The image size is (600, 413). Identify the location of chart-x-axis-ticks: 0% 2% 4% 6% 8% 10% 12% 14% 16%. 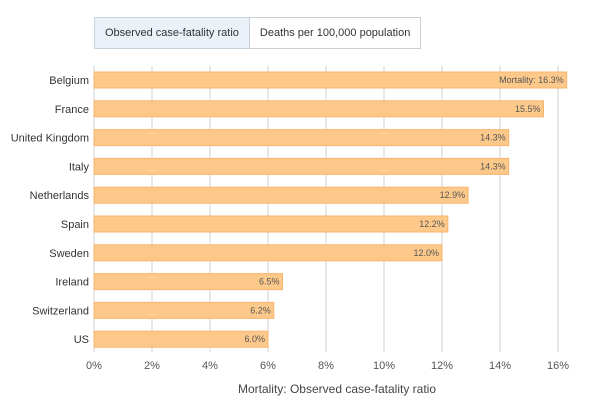
(327, 366).